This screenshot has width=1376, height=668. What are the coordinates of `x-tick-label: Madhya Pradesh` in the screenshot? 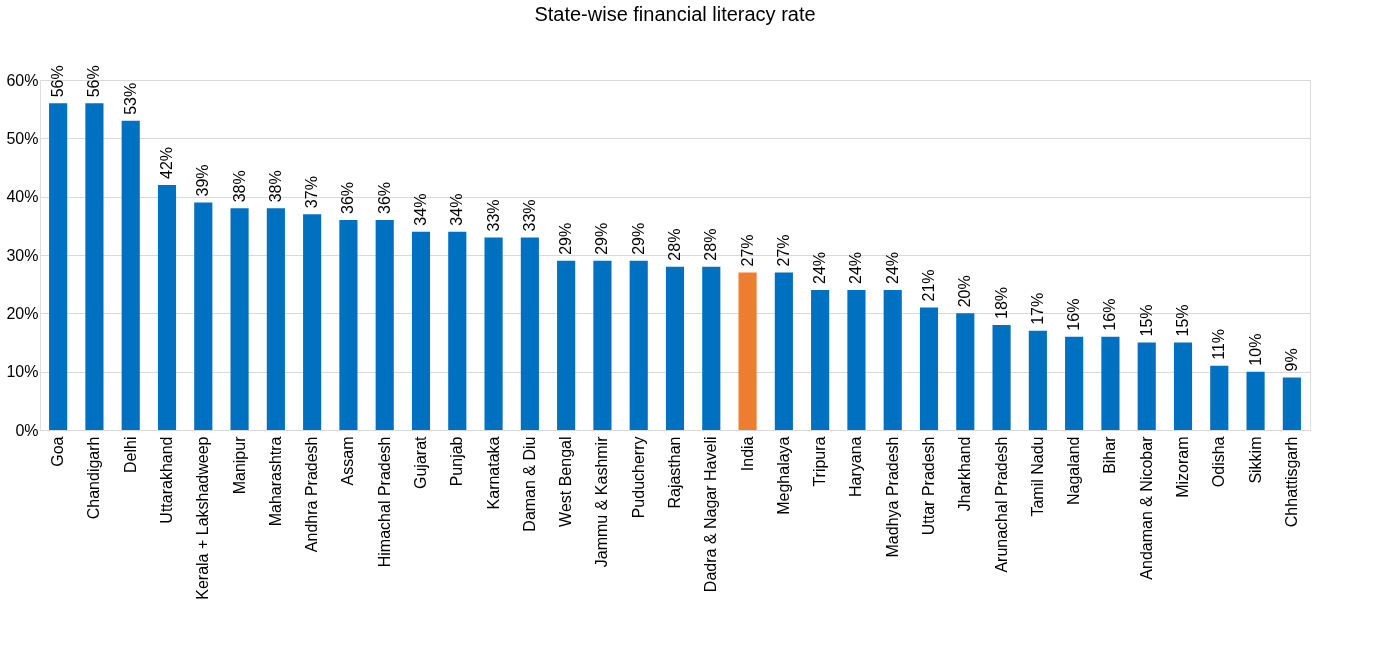 It's located at (892, 497).